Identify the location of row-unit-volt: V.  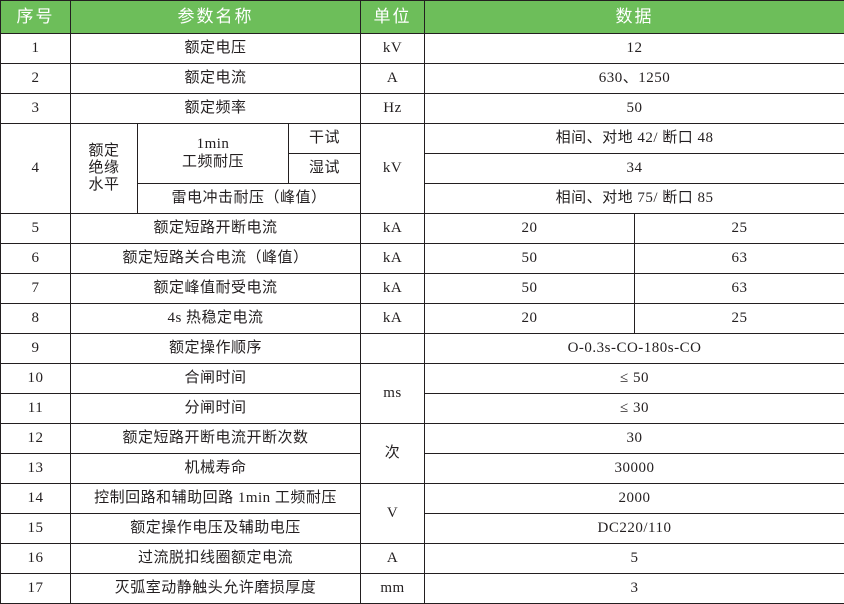
(393, 514).